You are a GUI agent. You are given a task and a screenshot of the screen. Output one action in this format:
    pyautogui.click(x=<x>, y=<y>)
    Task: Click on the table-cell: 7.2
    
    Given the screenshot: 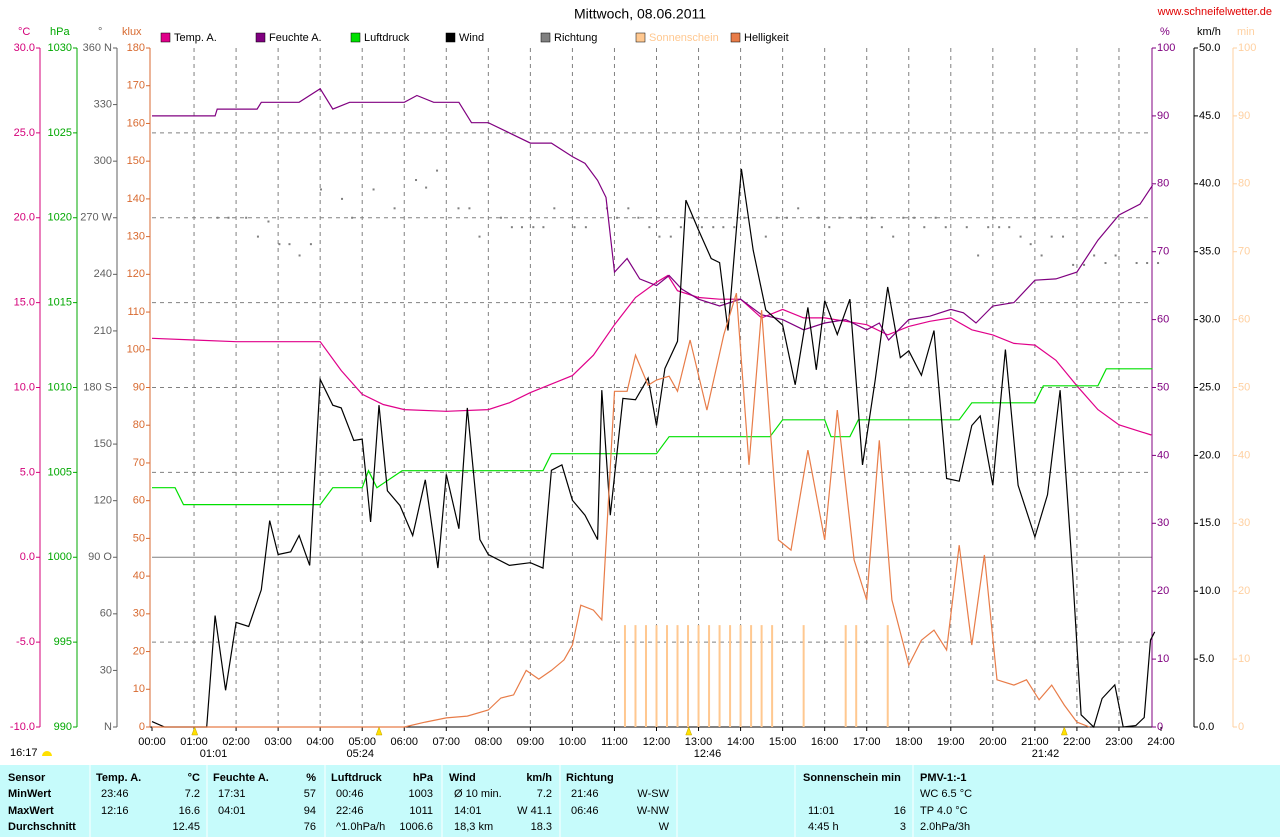 What is the action you would take?
    pyautogui.click(x=192, y=794)
    